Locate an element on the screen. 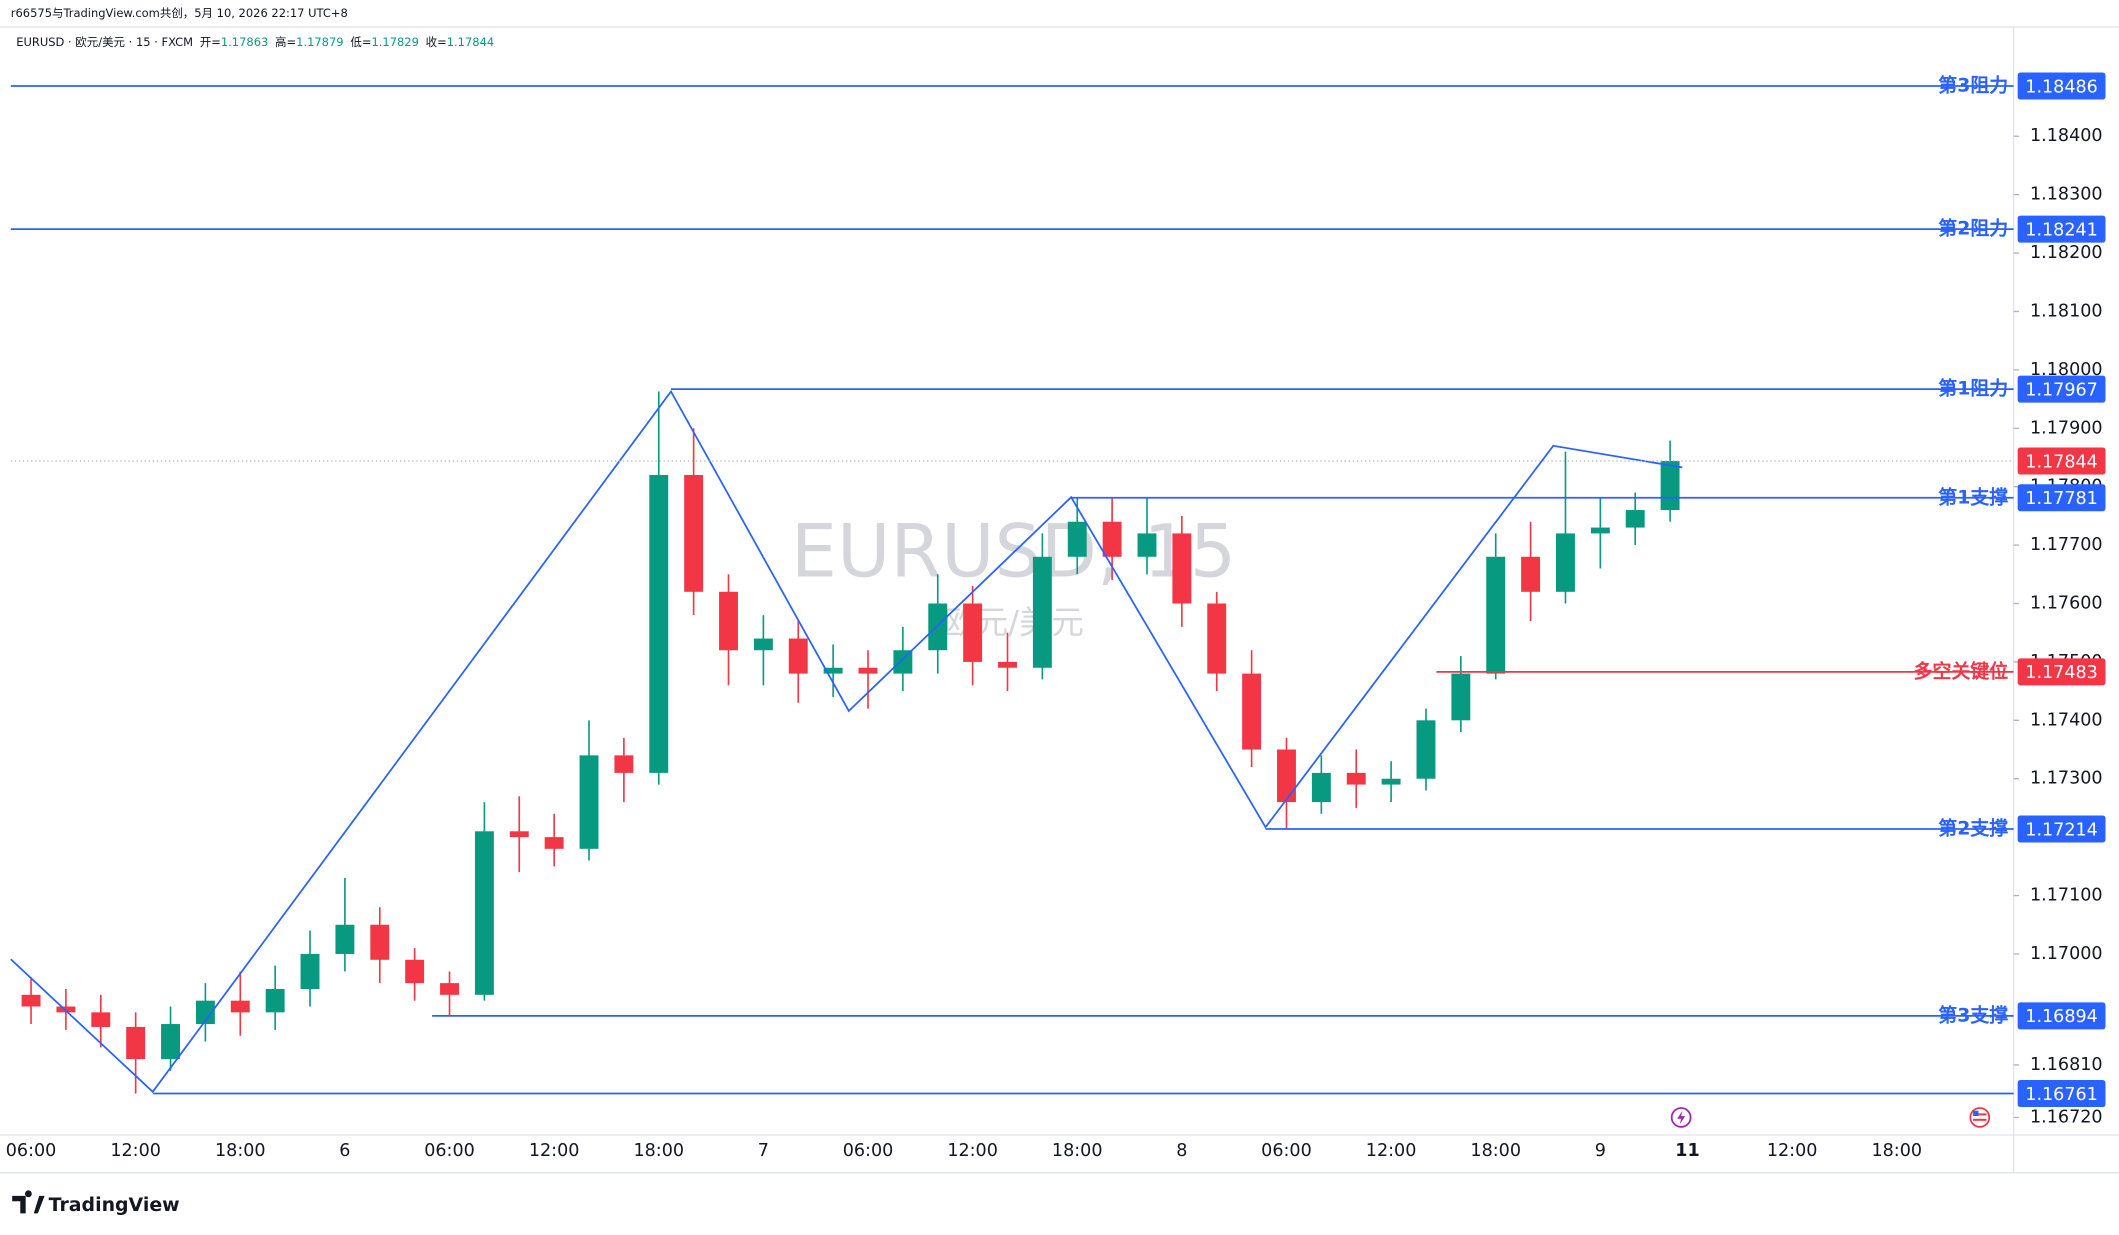 Image resolution: width=2119 pixels, height=1235 pixels. level-price-label: 1.17214 is located at coordinates (2061, 830).